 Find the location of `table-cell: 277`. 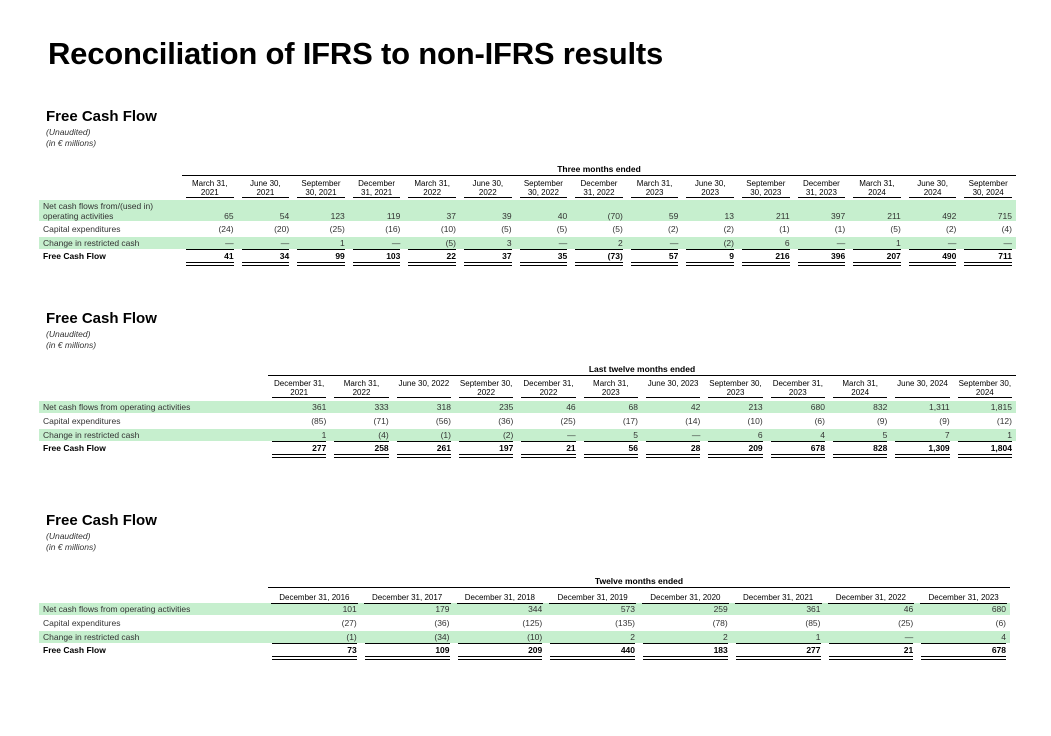

table-cell: 277 is located at coordinates (319, 448).